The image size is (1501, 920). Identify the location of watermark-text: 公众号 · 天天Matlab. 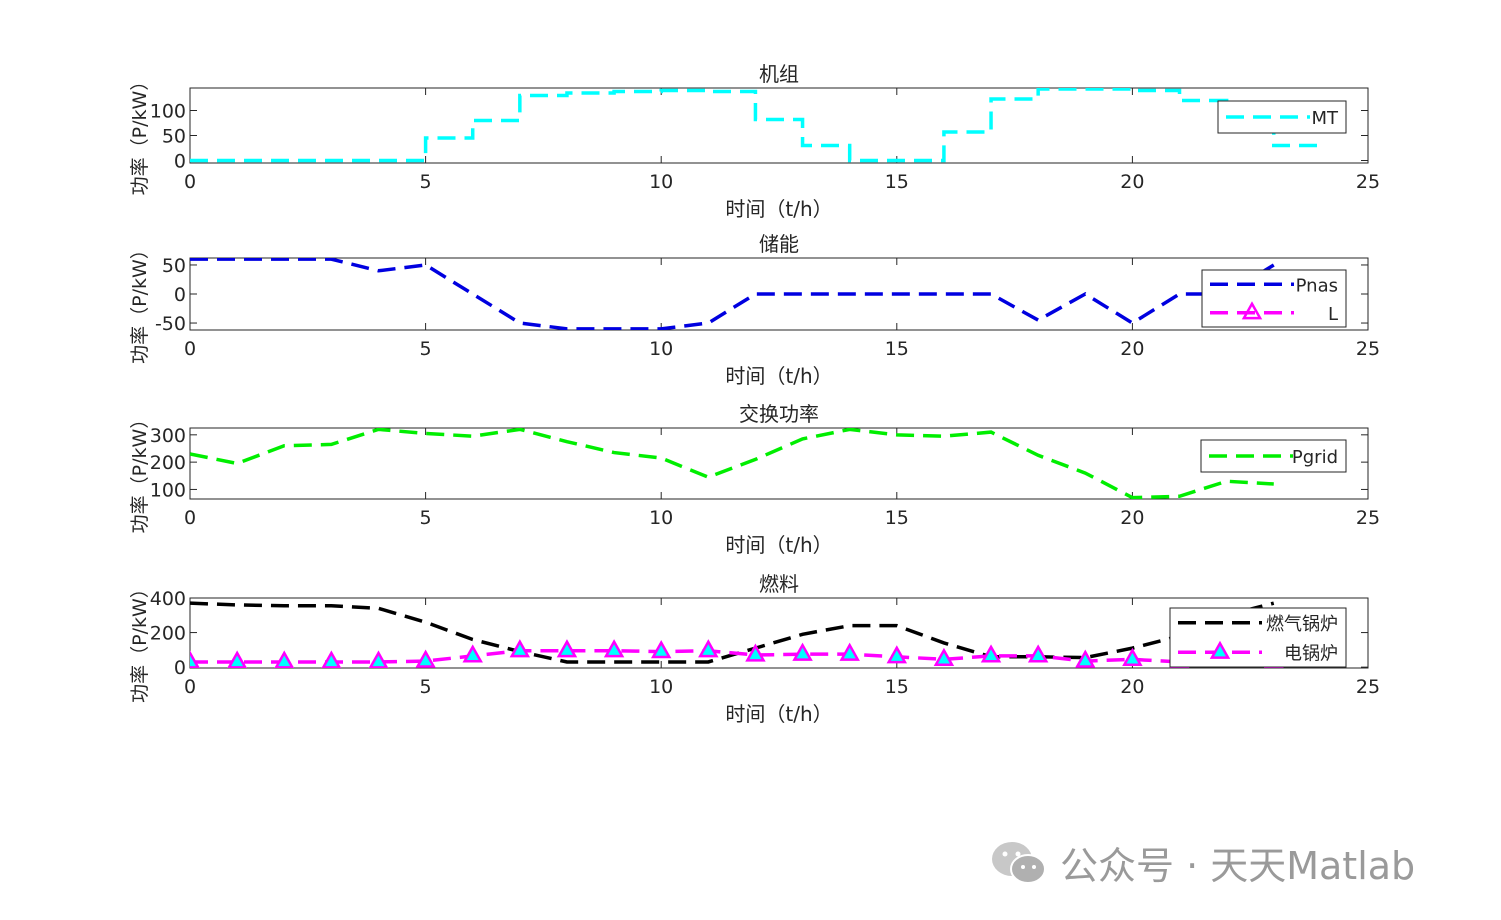
(1238, 866).